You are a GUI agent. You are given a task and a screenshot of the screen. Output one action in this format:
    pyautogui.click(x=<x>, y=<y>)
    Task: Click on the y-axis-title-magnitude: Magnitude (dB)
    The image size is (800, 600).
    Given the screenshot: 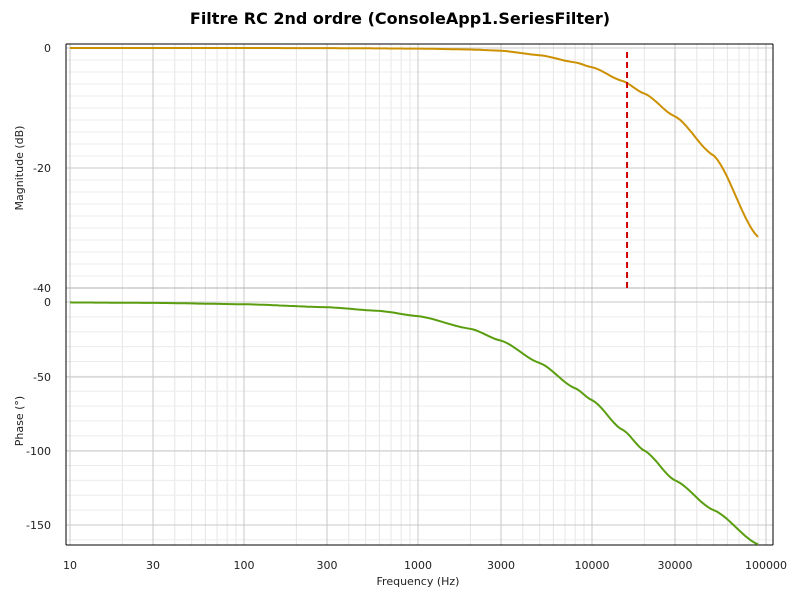 What is the action you would take?
    pyautogui.click(x=19, y=168)
    